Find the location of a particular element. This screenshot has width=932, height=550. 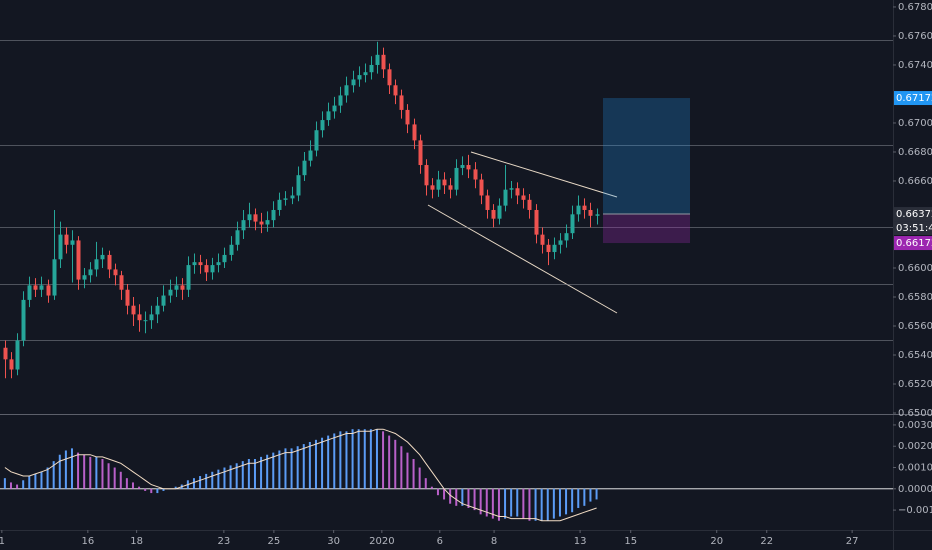

x-tick-label: 20 is located at coordinates (716, 541).